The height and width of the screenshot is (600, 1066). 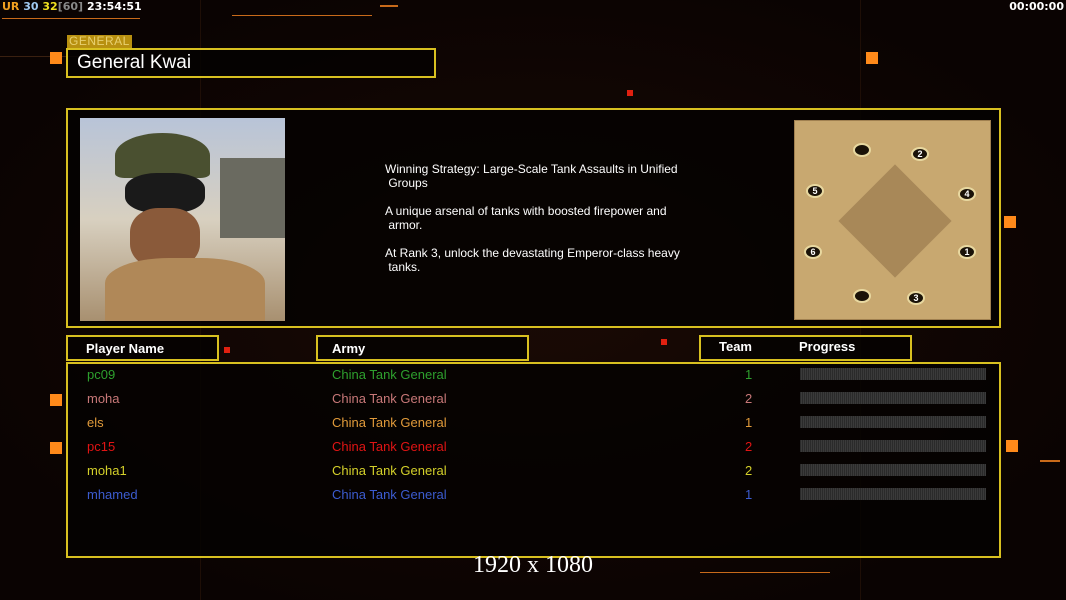 I want to click on start-position: 6, so click(x=813, y=252).